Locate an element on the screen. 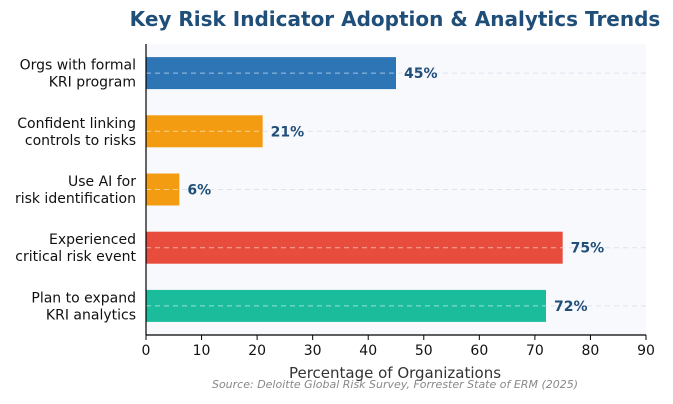  x-tick-label: 90 is located at coordinates (646, 351).